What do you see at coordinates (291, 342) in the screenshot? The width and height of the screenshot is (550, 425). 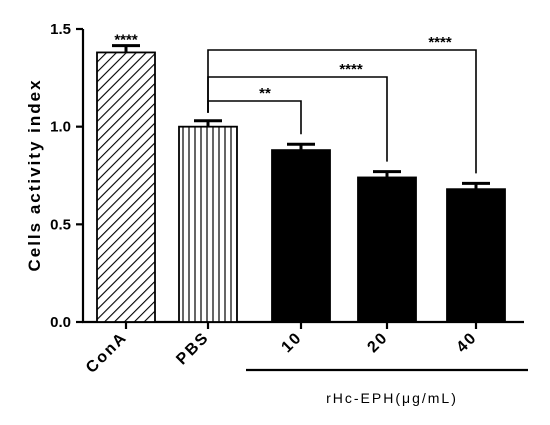 I see `x-tick-label: 10` at bounding box center [291, 342].